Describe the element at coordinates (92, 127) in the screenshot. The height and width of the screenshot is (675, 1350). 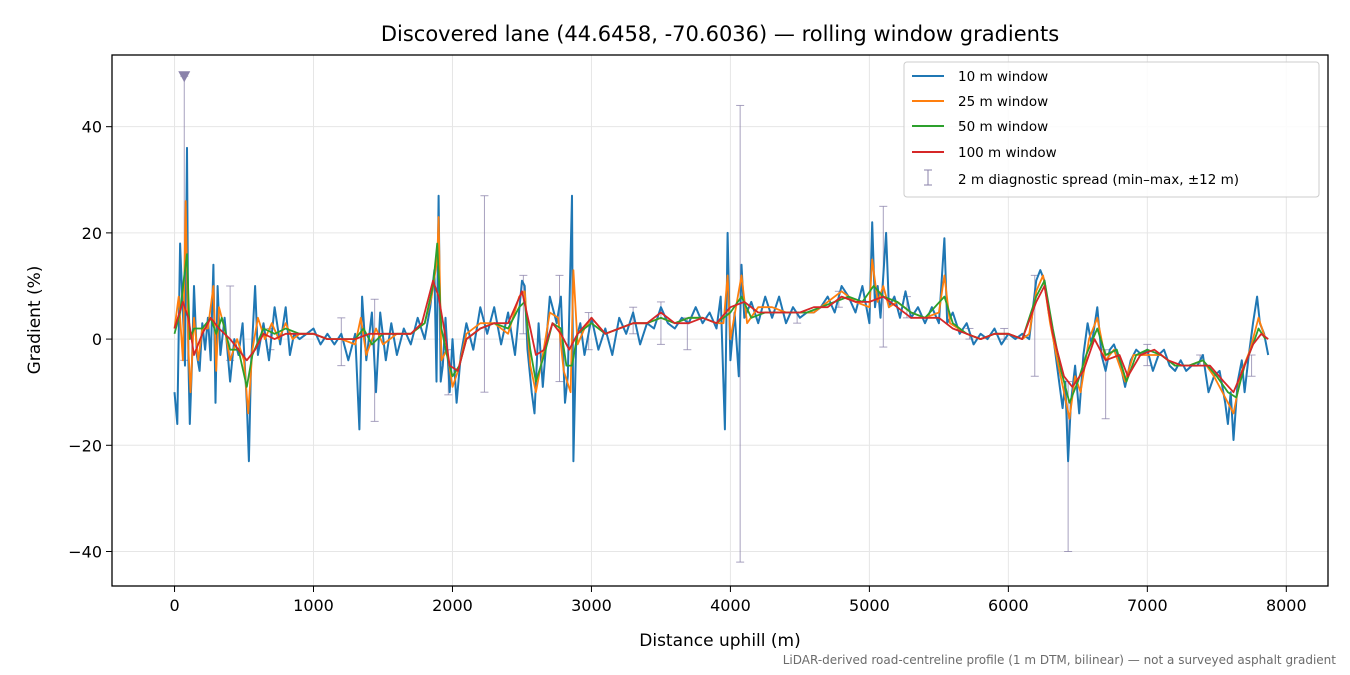
I see `y-tick-label: 40` at that location.